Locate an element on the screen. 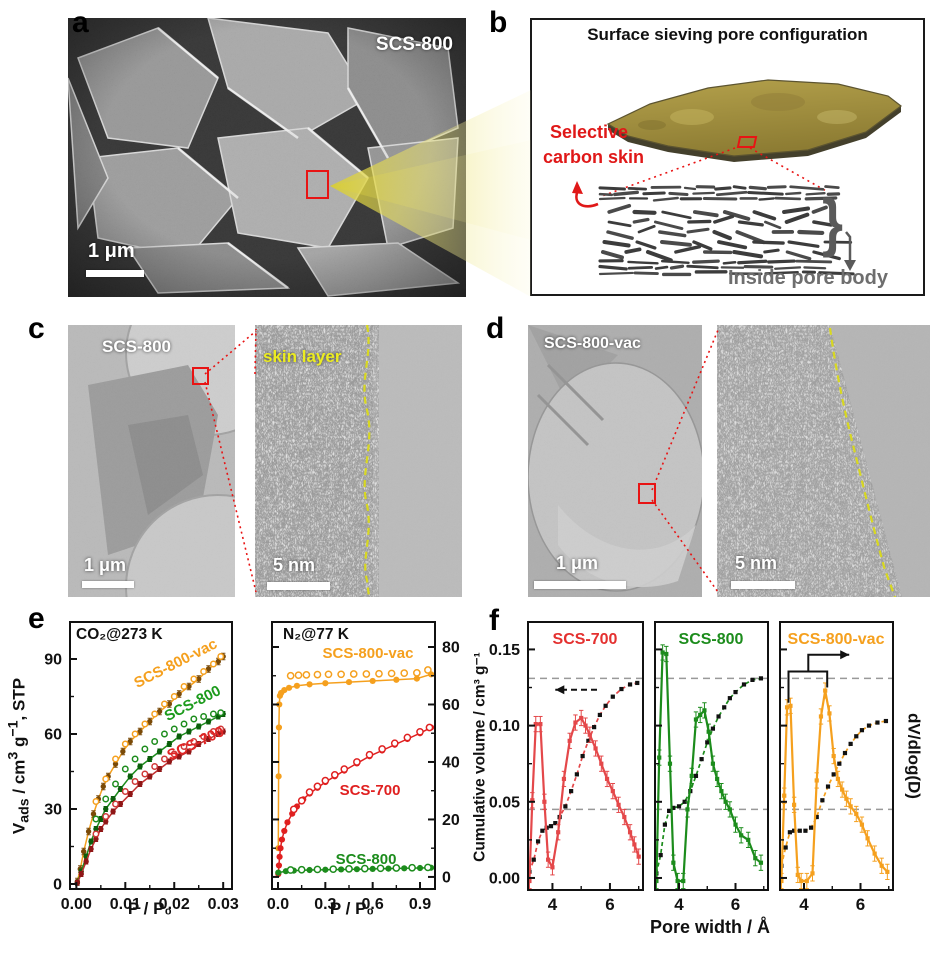 The width and height of the screenshot is (940, 964). selective-label-line1: Selective is located at coordinates (588, 132).